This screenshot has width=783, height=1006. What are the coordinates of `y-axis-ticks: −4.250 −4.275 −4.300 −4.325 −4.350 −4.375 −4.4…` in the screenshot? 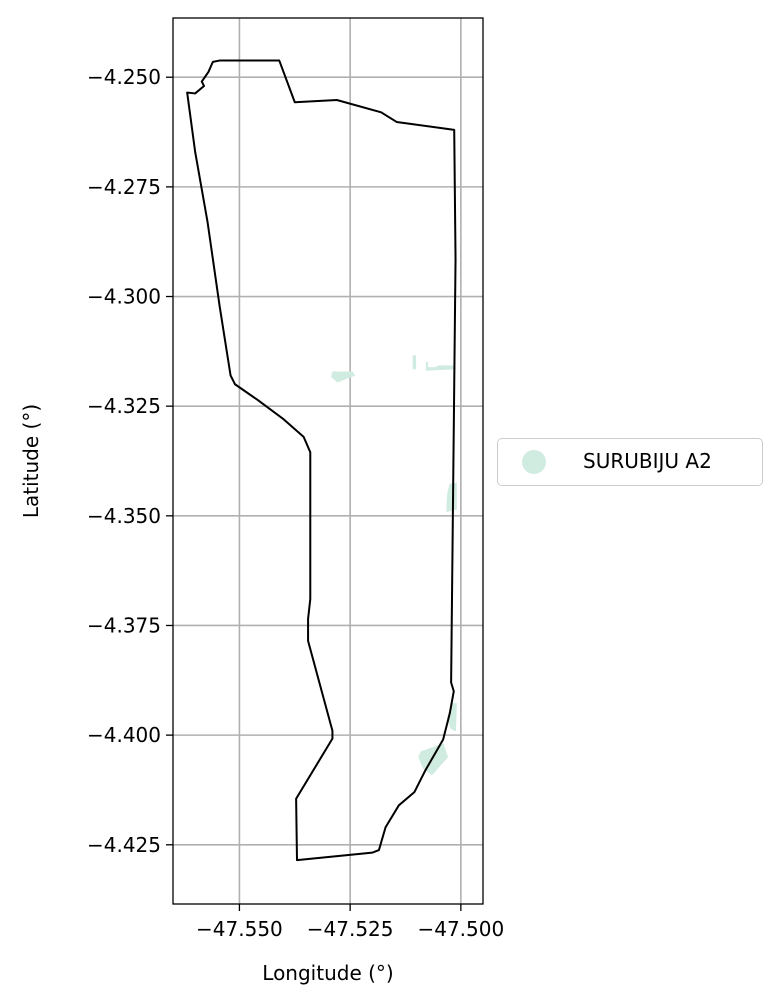 It's located at (130, 461).